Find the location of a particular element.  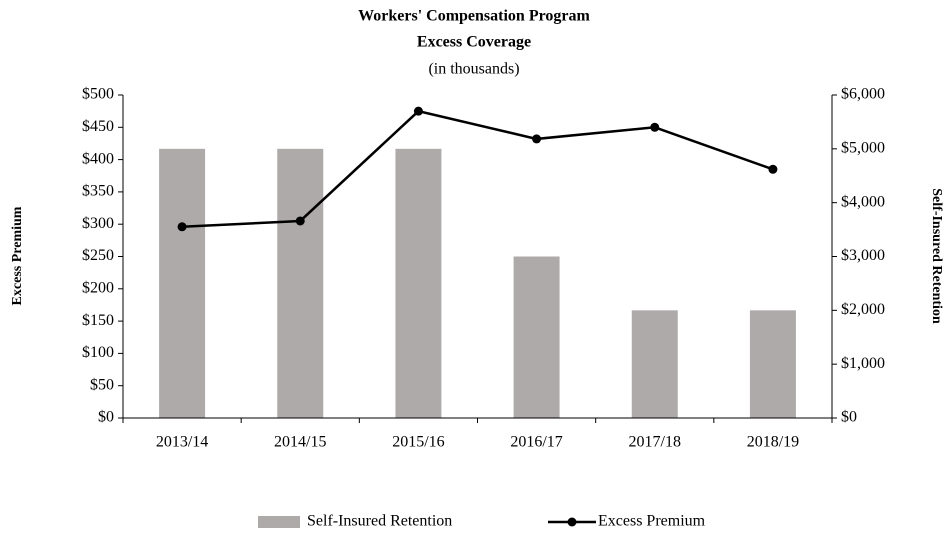

chart-title: Workers' Compensation Program is located at coordinates (474, 16).